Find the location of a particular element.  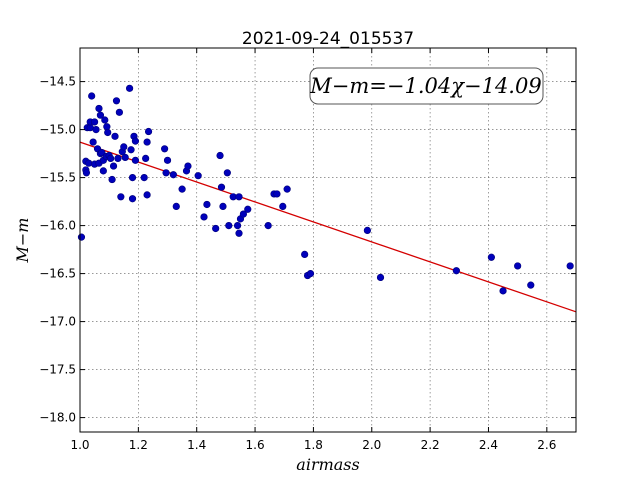

x-tick-label: 2.0 is located at coordinates (371, 445).